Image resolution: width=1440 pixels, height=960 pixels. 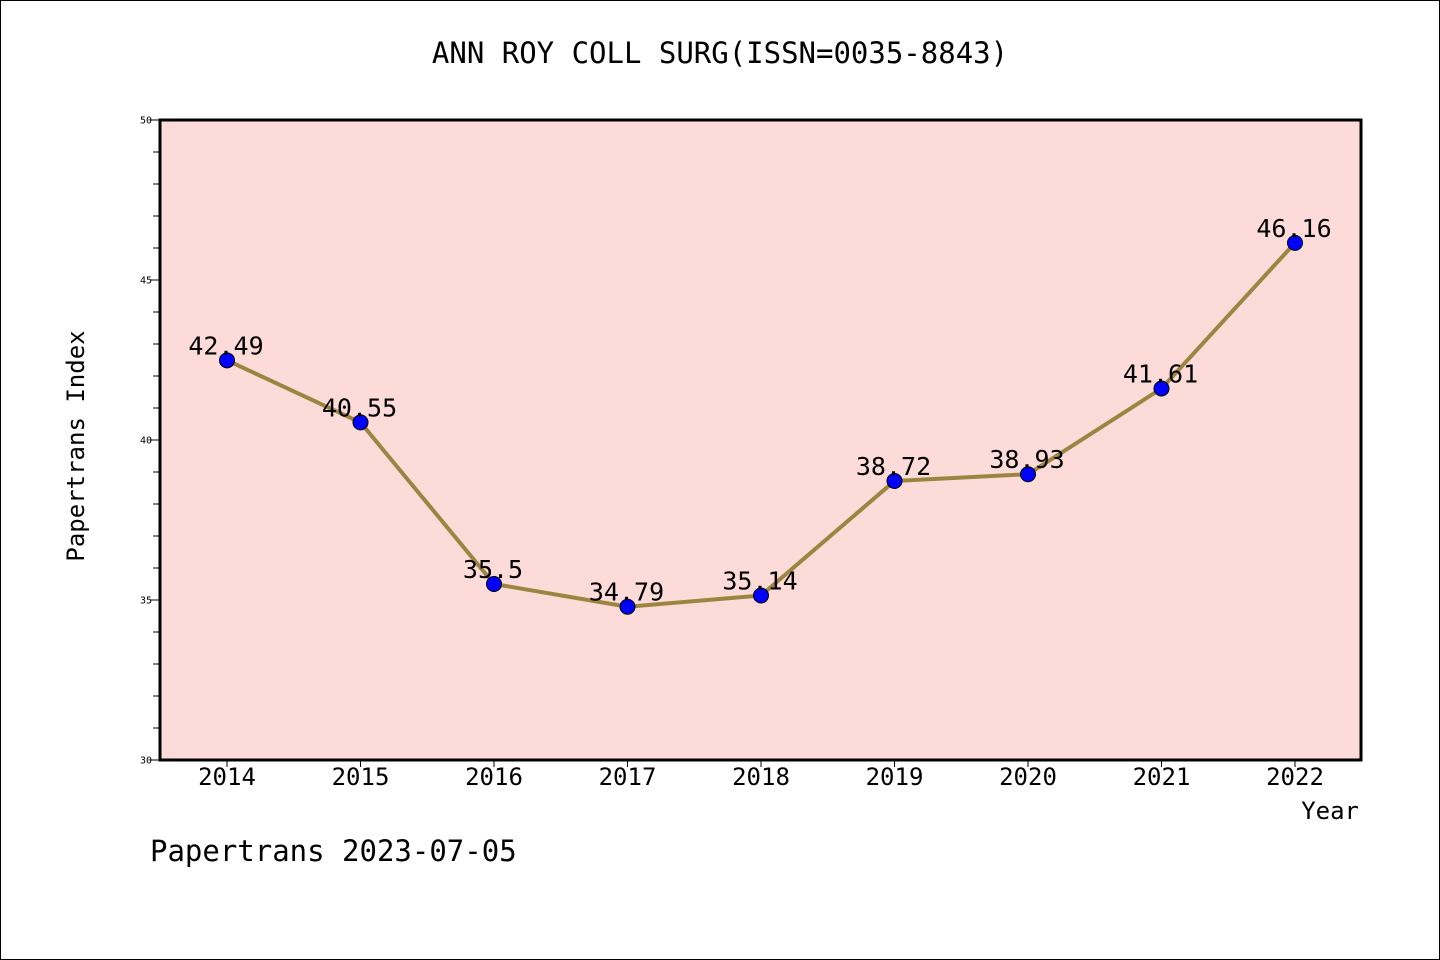 I want to click on data-label: 34.79, so click(x=626, y=592).